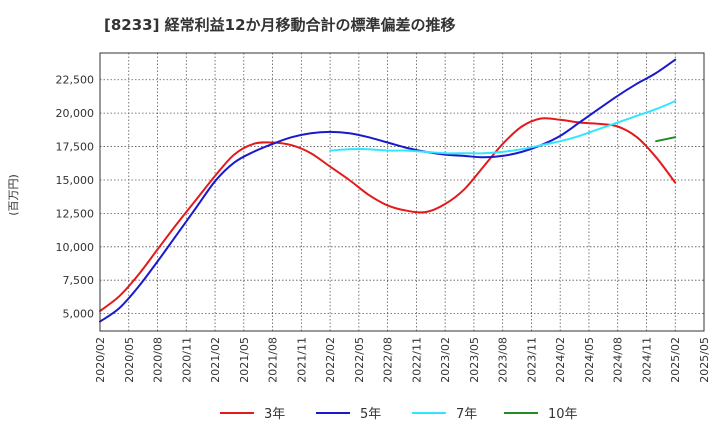 The image size is (720, 440). What do you see at coordinates (186, 360) in the screenshot?
I see `x-tick-label: 2020/11` at bounding box center [186, 360].